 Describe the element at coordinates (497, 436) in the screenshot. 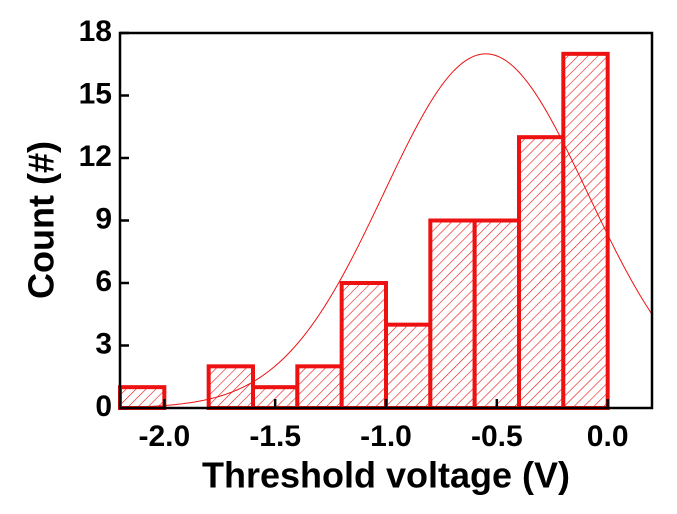

I see `x-tick-label: -0.5` at that location.